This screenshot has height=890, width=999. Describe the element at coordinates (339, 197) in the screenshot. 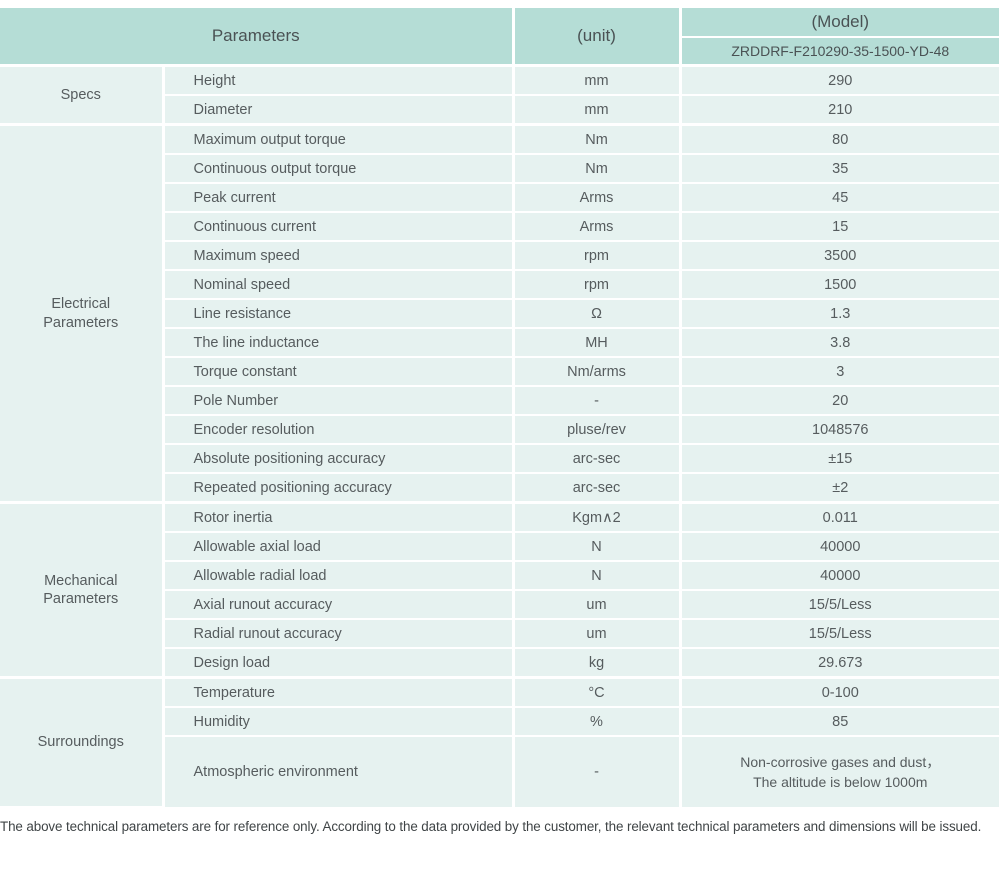

I see `param-name: Peak current` at that location.